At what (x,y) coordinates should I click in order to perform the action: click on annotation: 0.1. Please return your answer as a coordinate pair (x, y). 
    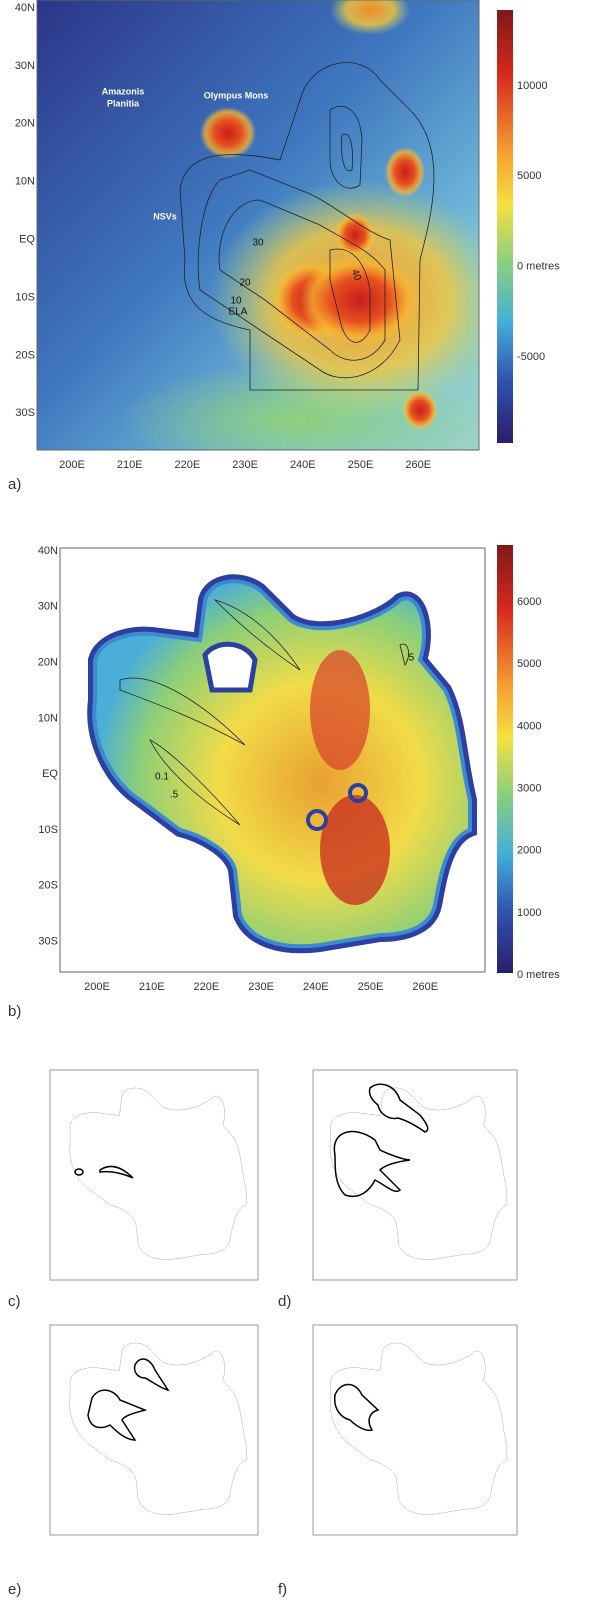
    Looking at the image, I should click on (162, 777).